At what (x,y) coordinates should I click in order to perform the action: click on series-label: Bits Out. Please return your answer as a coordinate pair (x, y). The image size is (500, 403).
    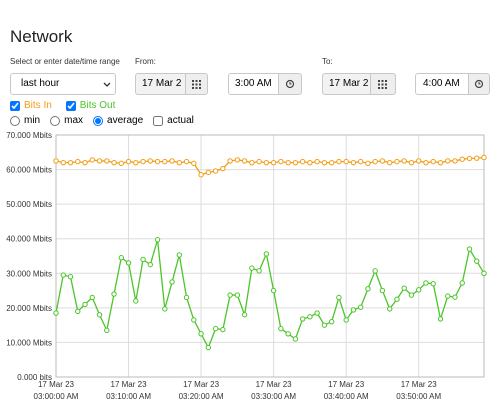
    Looking at the image, I should click on (97, 105).